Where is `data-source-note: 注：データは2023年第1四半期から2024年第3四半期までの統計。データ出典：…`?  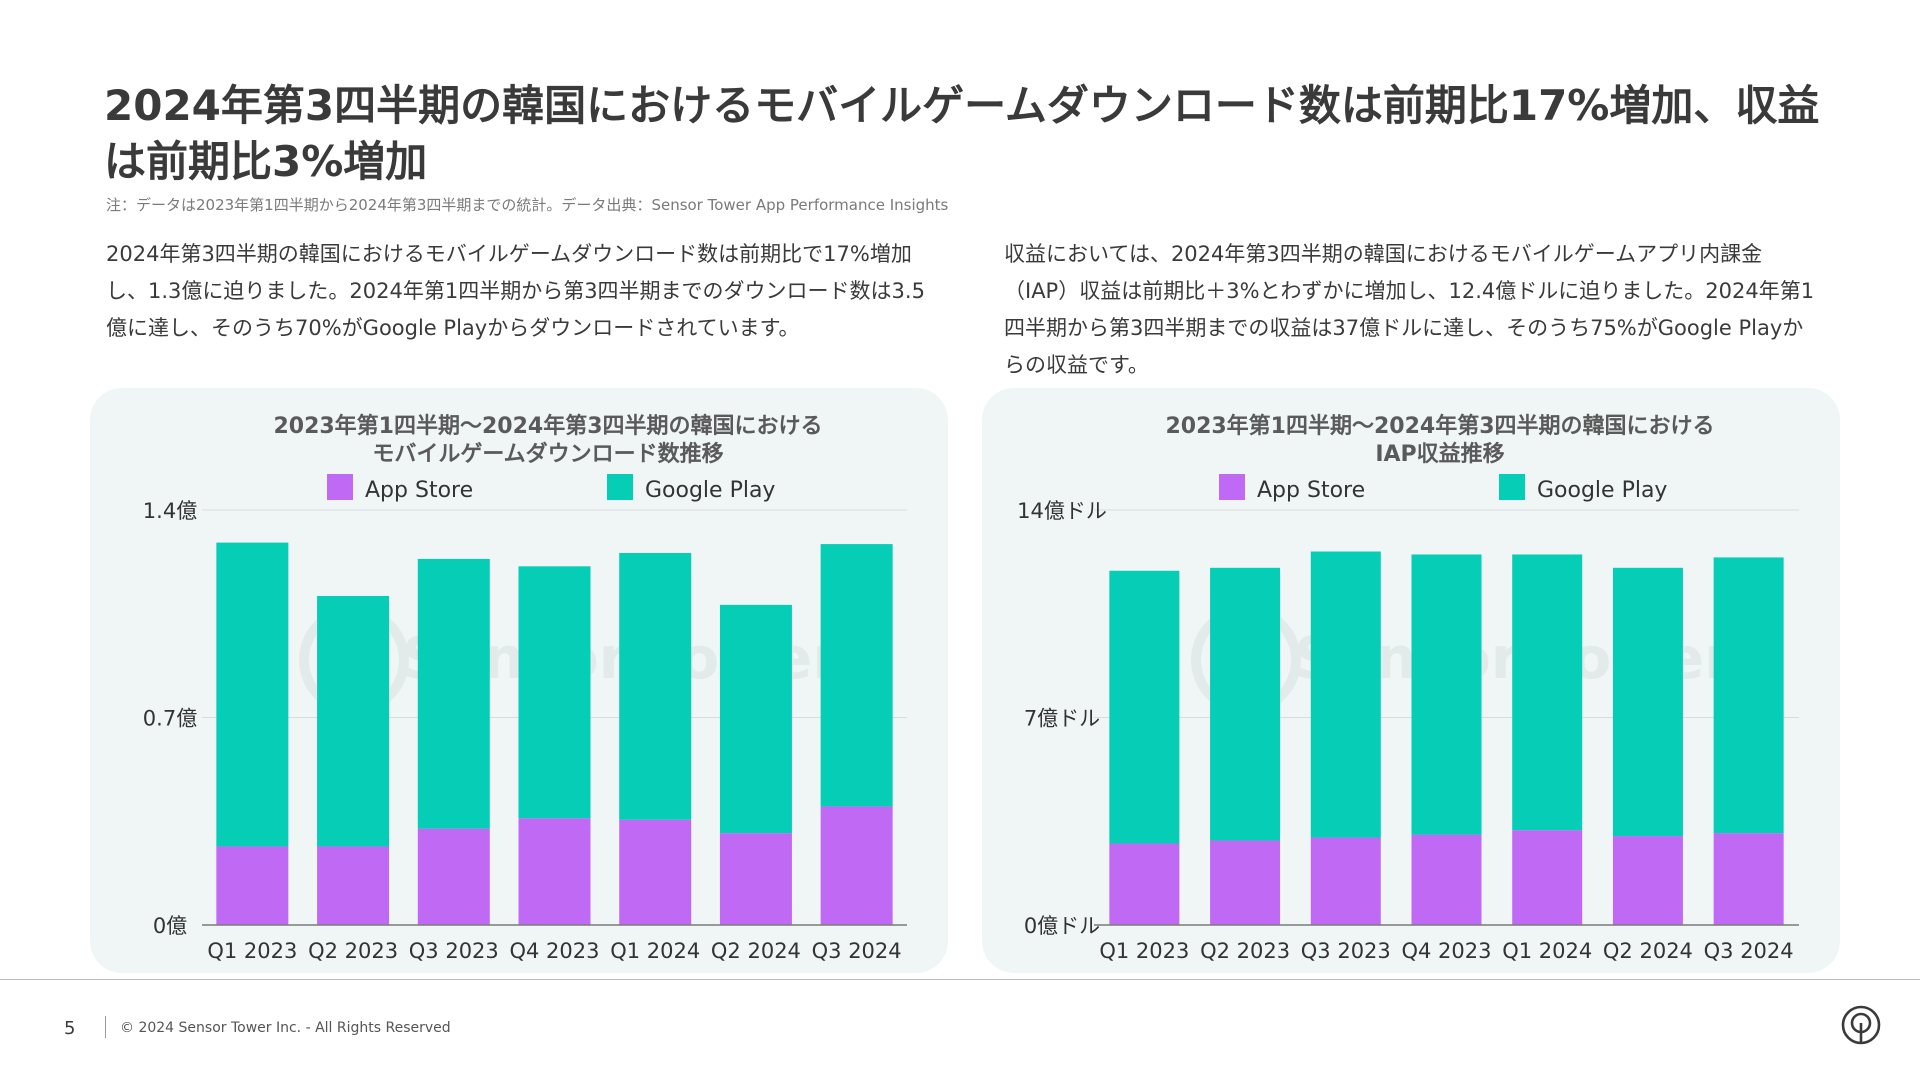 data-source-note: 注：データは2023年第1四半期から2024年第3四半期までの統計。データ出典：… is located at coordinates (527, 205).